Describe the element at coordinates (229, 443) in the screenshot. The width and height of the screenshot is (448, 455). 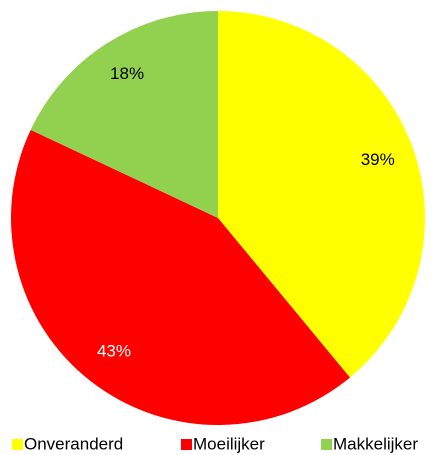
I see `legend-label: Moeilijker` at that location.